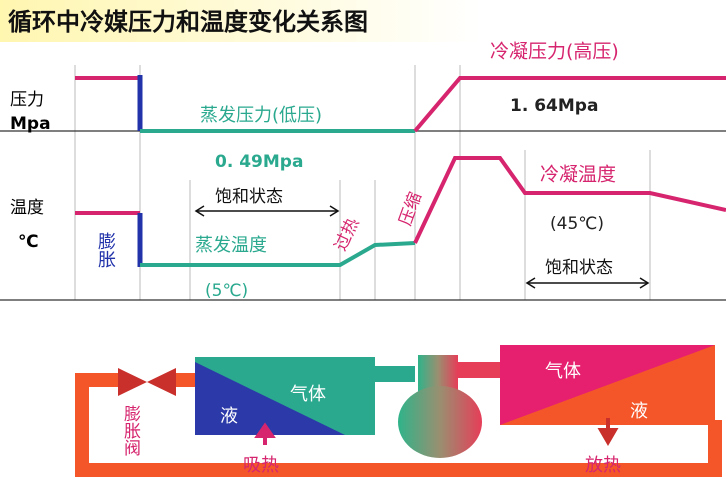  Describe the element at coordinates (578, 175) in the screenshot. I see `condensing-temp-label: 冷凝温度` at that location.